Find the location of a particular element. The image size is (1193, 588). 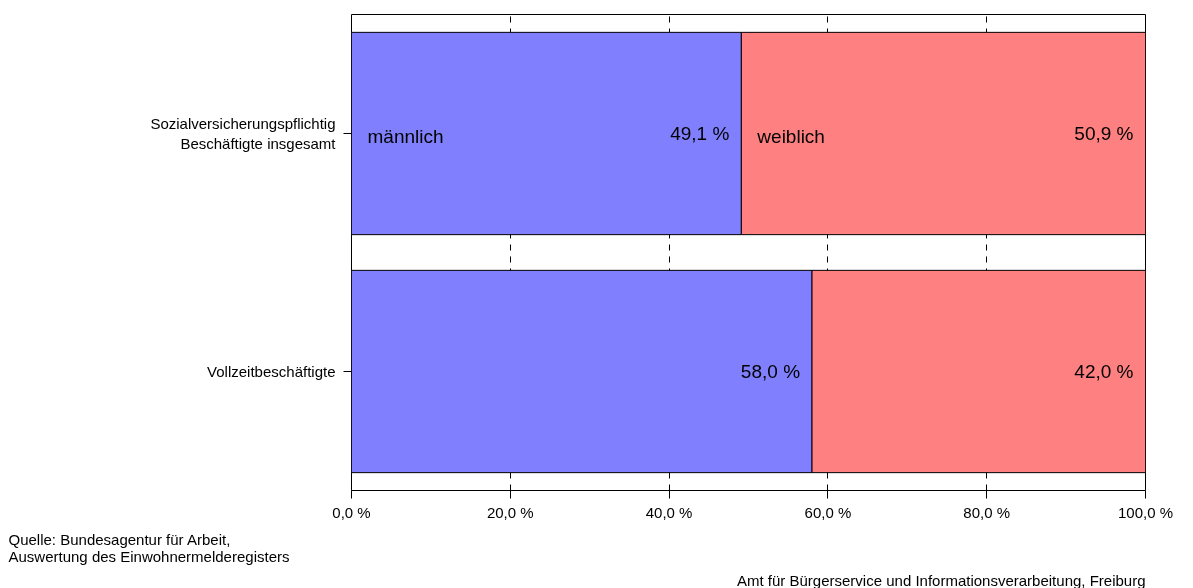

data-label: 58,0 % is located at coordinates (770, 371).